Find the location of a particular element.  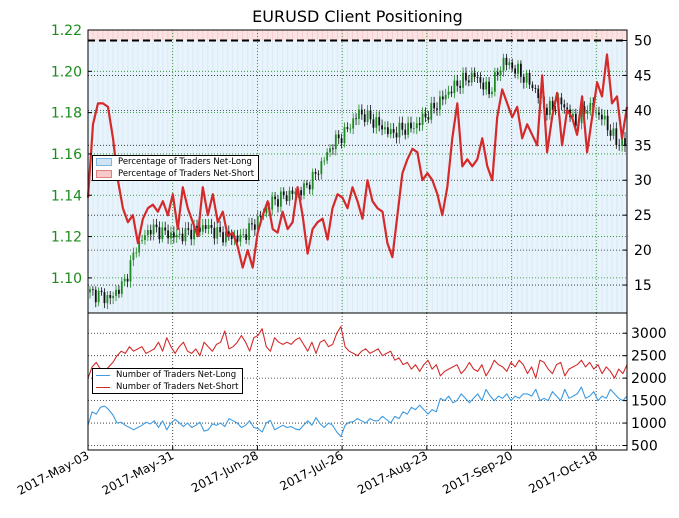

bottom-right-tick-label: 2000 is located at coordinates (649, 379).